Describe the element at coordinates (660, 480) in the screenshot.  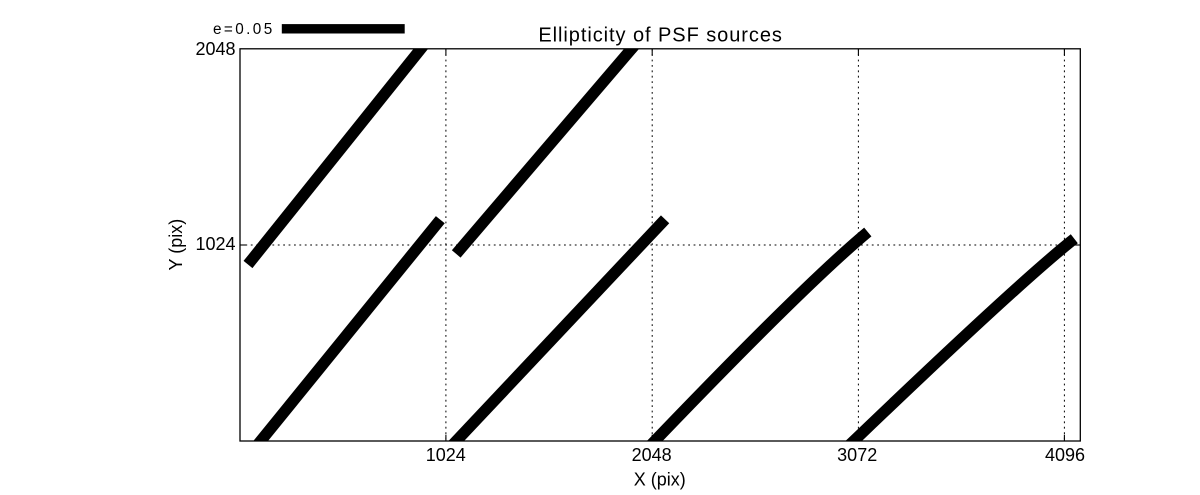
I see `svg-text: X (pix)` at that location.